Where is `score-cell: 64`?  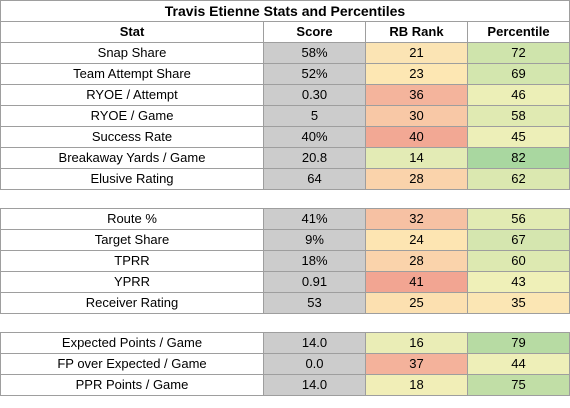 score-cell: 64 is located at coordinates (314, 179).